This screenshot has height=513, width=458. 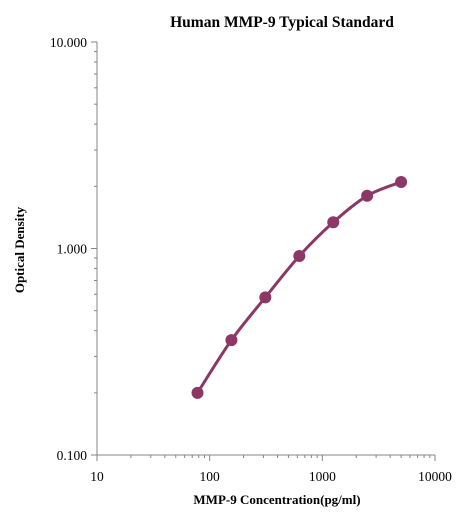 I want to click on y-axis-label: Optical Density, so click(x=19, y=249).